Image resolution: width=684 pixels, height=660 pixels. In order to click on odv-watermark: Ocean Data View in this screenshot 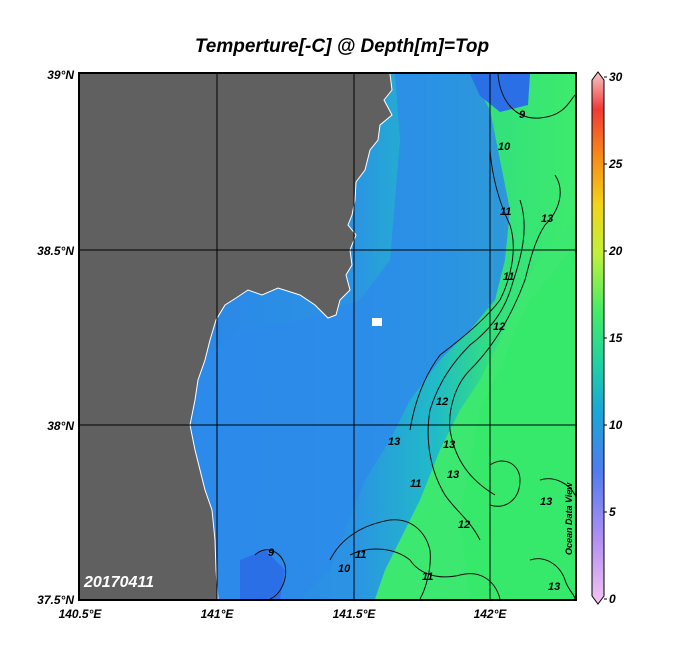, I will do `click(569, 518)`.